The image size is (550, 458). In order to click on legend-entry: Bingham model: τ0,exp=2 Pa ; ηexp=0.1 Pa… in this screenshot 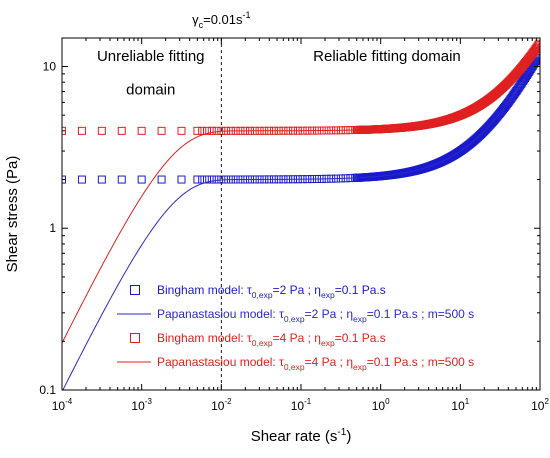, I will do `click(258, 291)`.